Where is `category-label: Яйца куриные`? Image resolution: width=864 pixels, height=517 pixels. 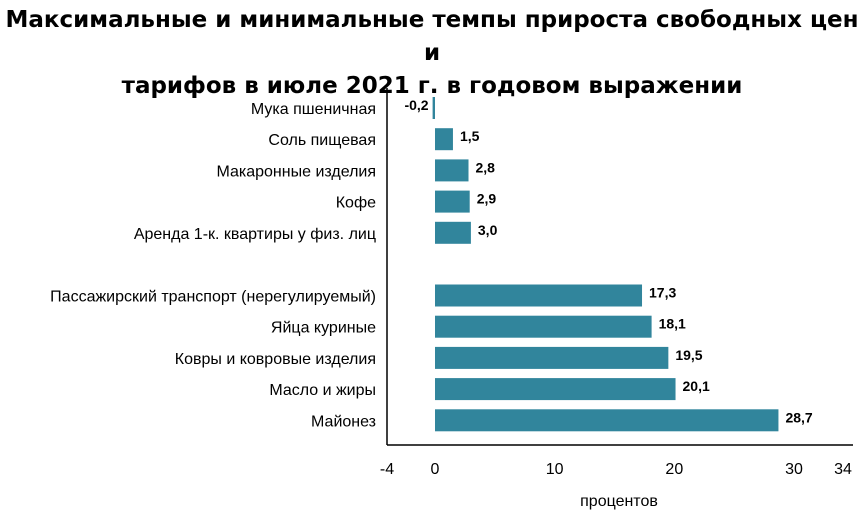 category-label: Яйца куриные is located at coordinates (323, 328).